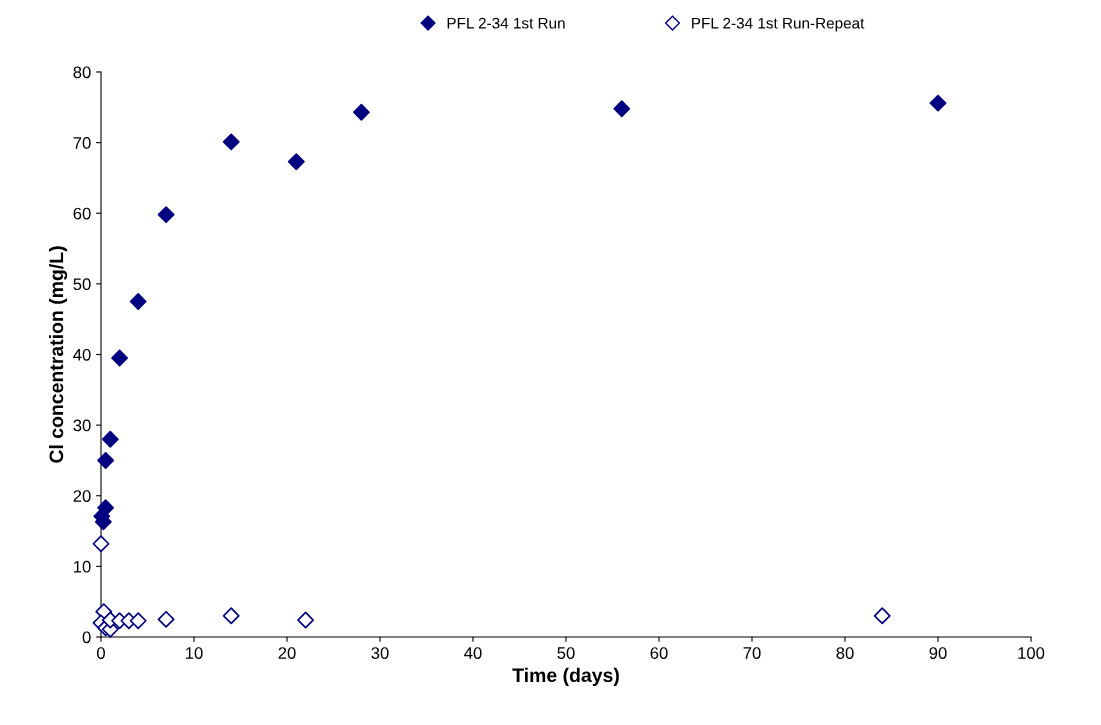 The width and height of the screenshot is (1101, 725). What do you see at coordinates (473, 653) in the screenshot?
I see `x-tick-label: 40` at bounding box center [473, 653].